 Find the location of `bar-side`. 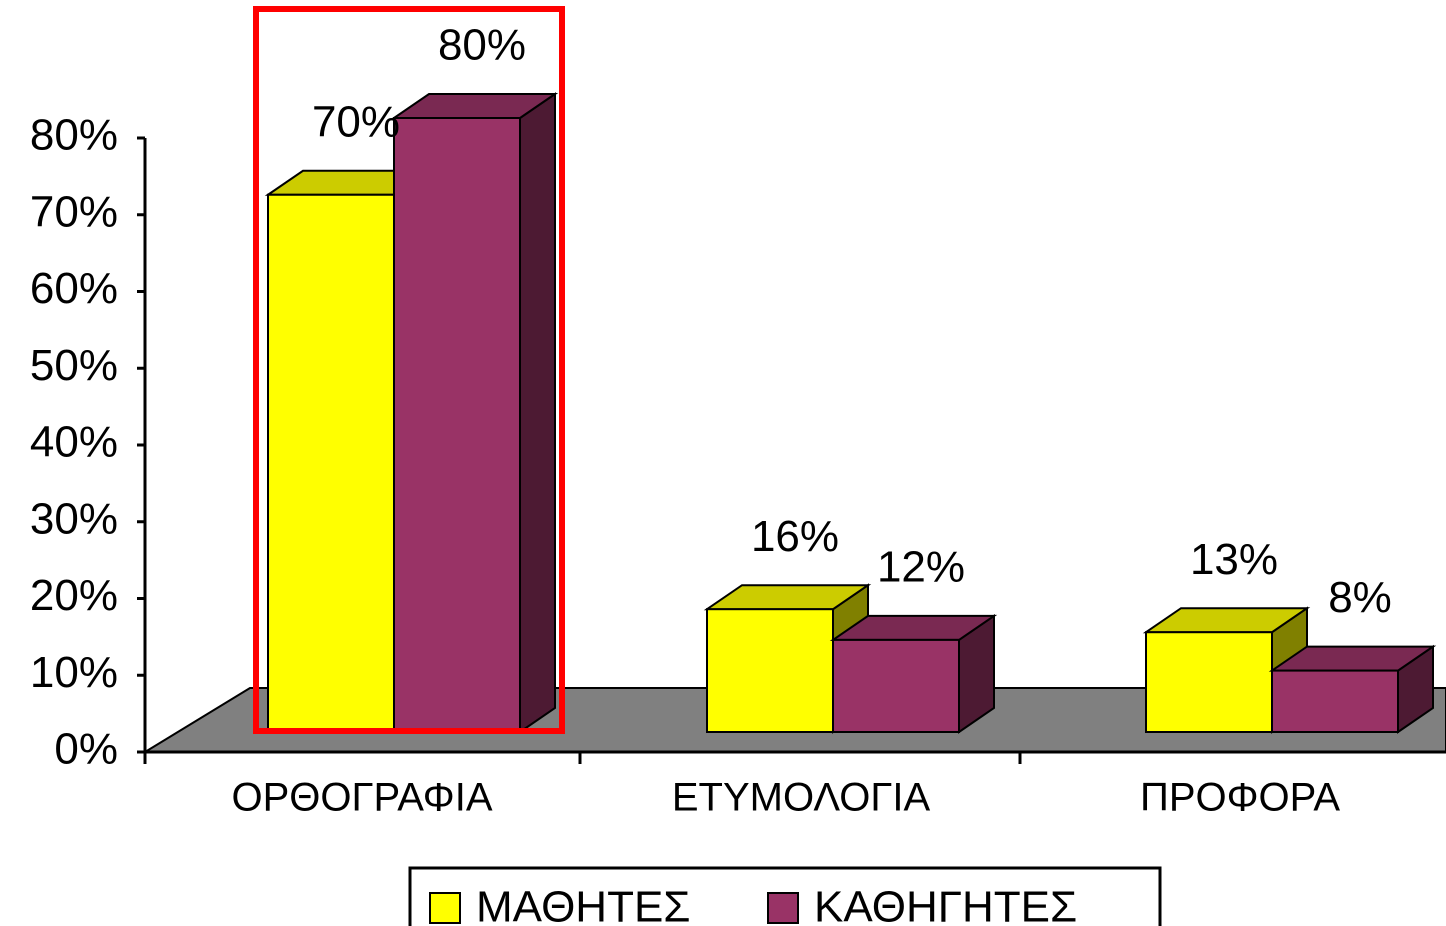

bar-side is located at coordinates (537, 413).